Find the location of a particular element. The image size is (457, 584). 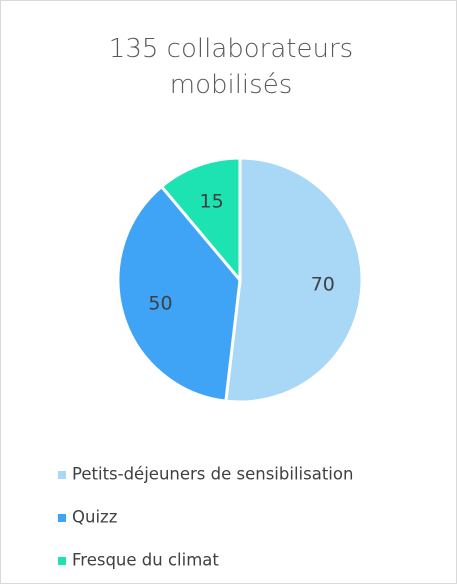

data-label: 50 is located at coordinates (160, 303).